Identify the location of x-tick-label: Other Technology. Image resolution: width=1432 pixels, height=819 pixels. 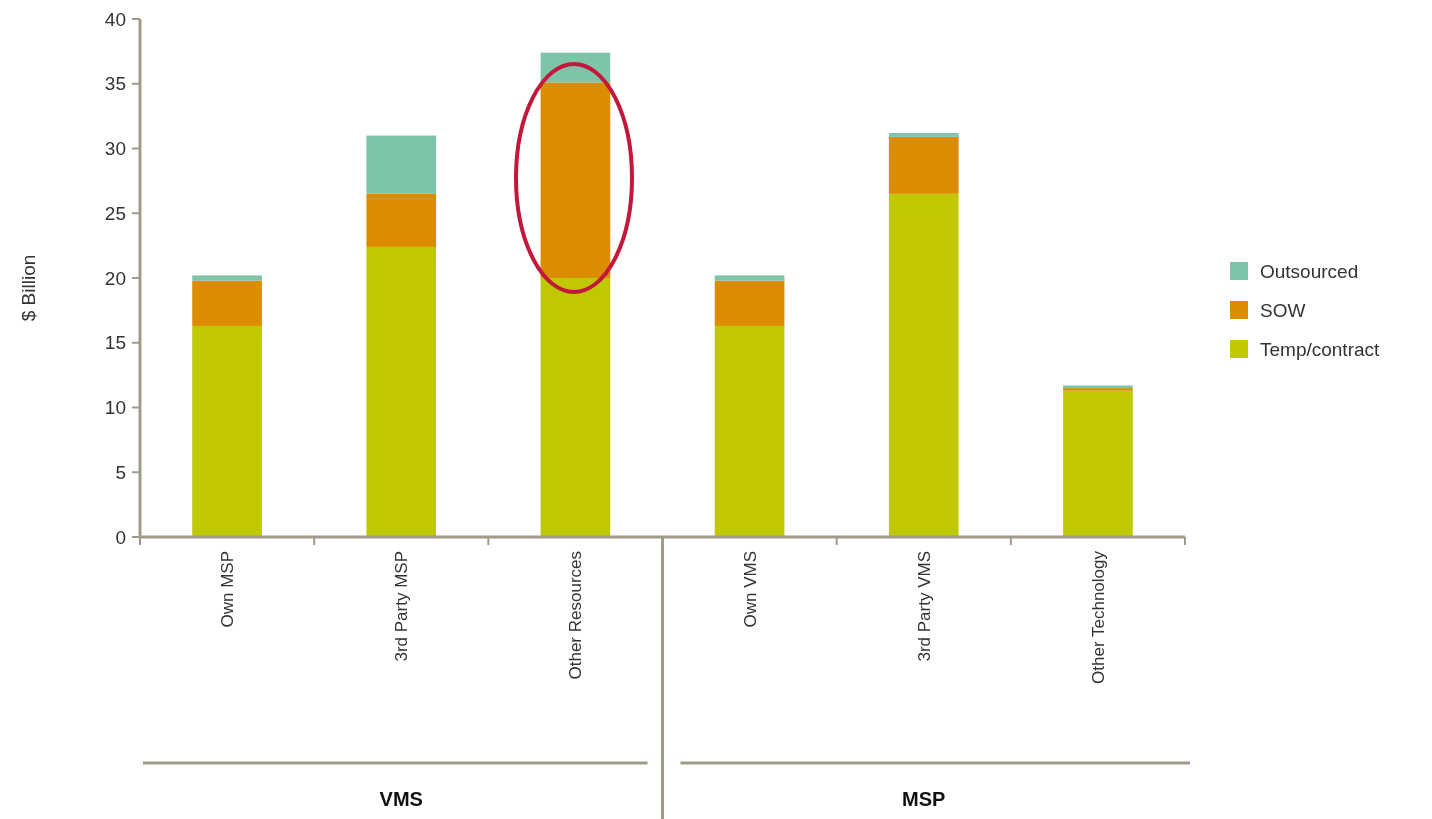
(1098, 617).